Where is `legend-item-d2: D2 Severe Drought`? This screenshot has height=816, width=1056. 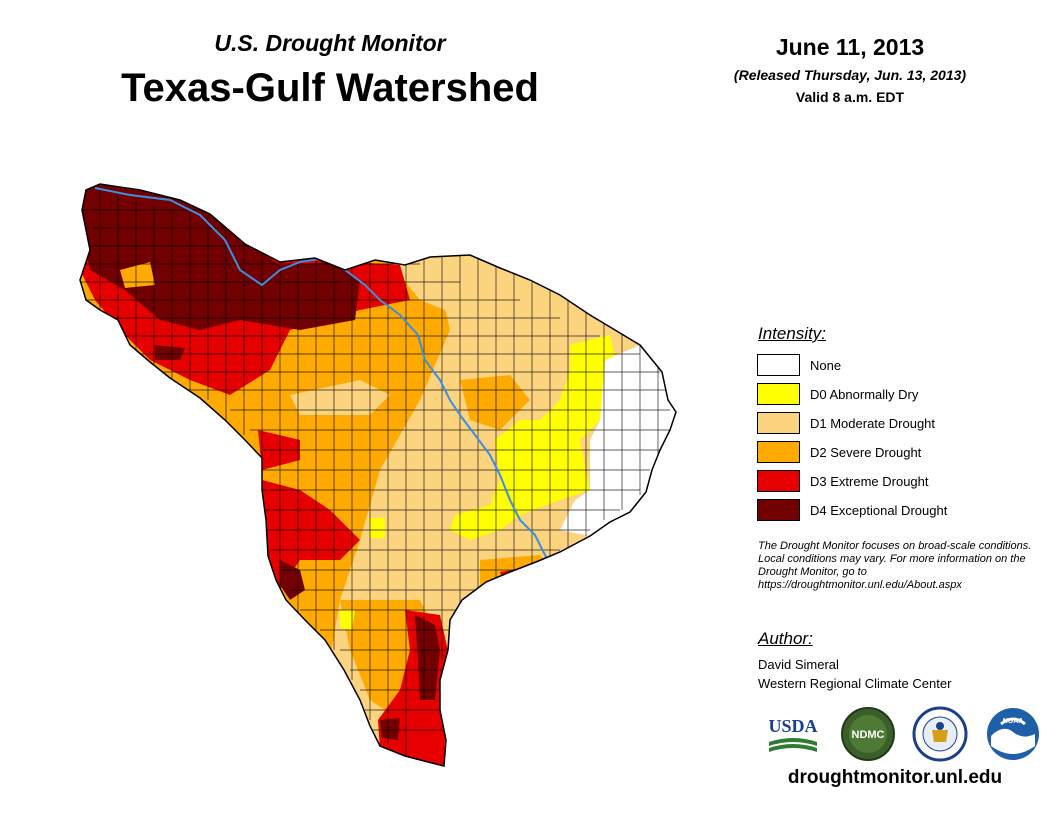
legend-item-d2: D2 Severe Drought is located at coordinates (887, 453).